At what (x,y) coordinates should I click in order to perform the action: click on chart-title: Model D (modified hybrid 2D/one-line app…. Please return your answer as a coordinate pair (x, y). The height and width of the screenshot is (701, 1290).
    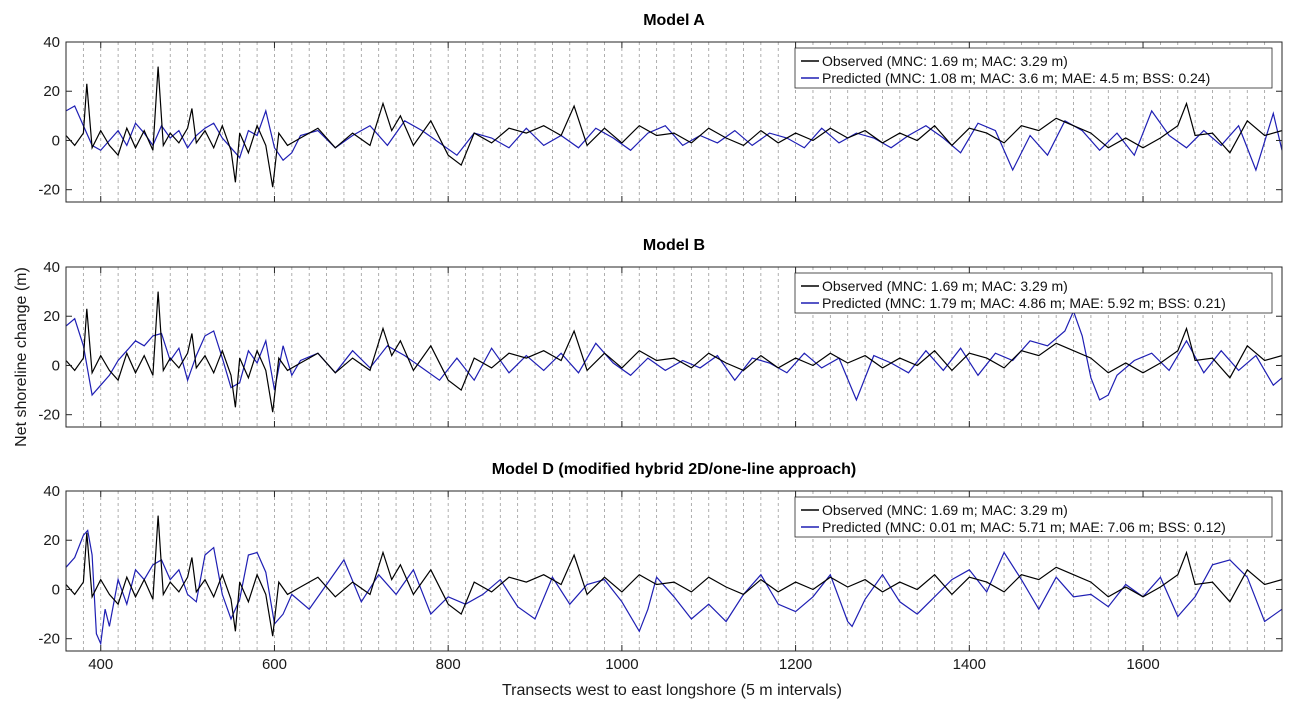
    Looking at the image, I should click on (674, 469).